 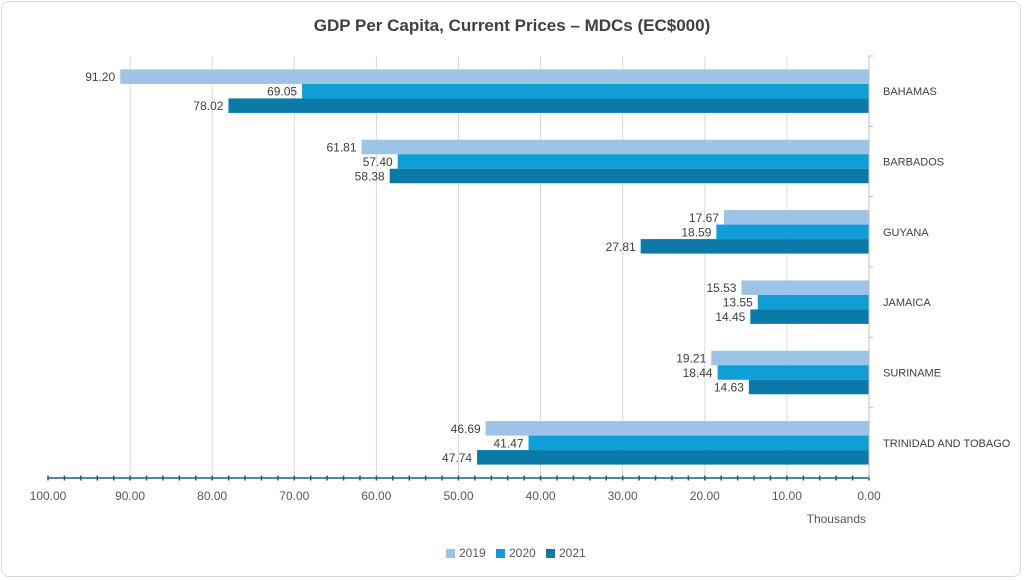 What do you see at coordinates (910, 92) in the screenshot?
I see `category-label: BAHAMAS` at bounding box center [910, 92].